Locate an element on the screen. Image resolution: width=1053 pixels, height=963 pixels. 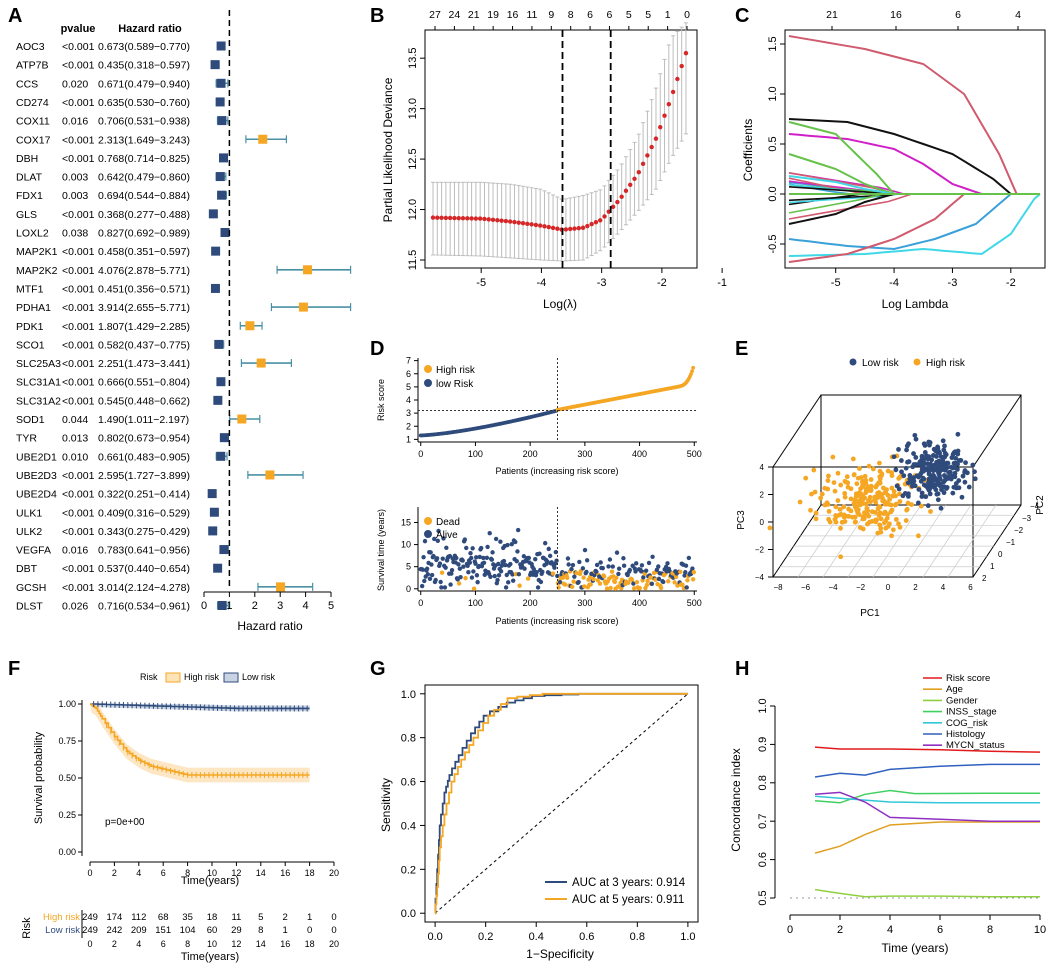
x-tick-label: 0 is located at coordinates (204, 606).